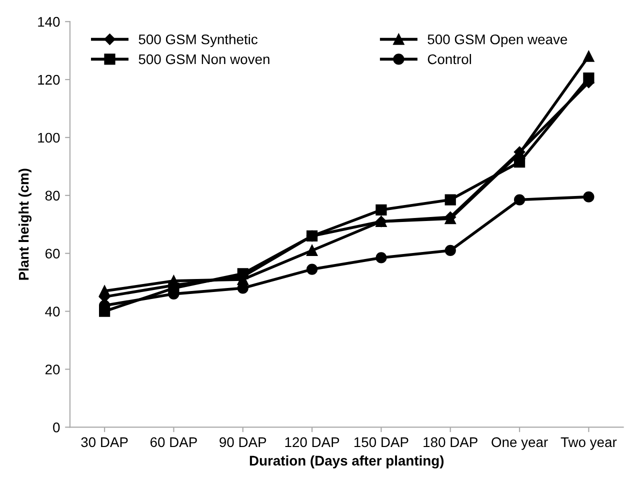  What do you see at coordinates (52, 369) in the screenshot?
I see `y-tick-label: 20` at bounding box center [52, 369].